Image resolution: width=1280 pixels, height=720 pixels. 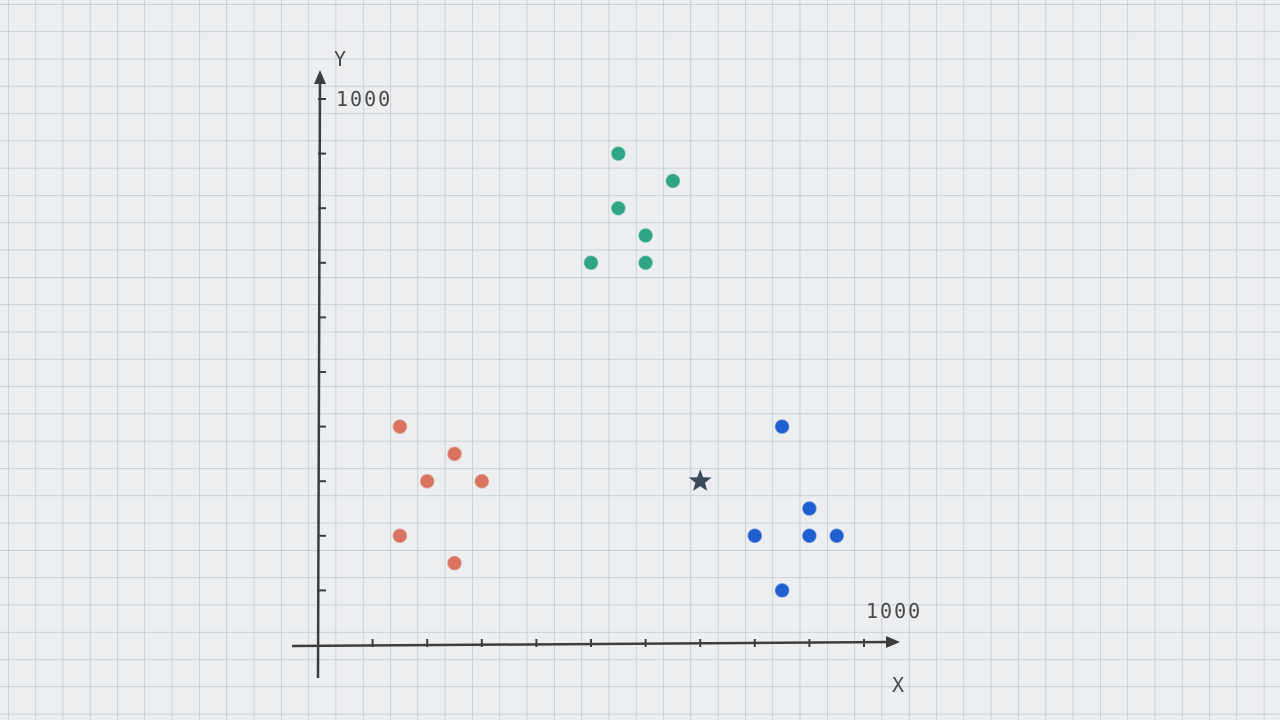 What do you see at coordinates (593, 644) in the screenshot?
I see `x-axis` at bounding box center [593, 644].